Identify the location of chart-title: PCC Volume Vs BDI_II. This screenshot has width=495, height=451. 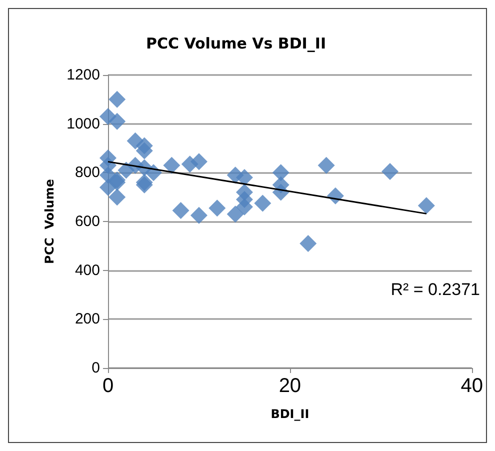
(236, 43).